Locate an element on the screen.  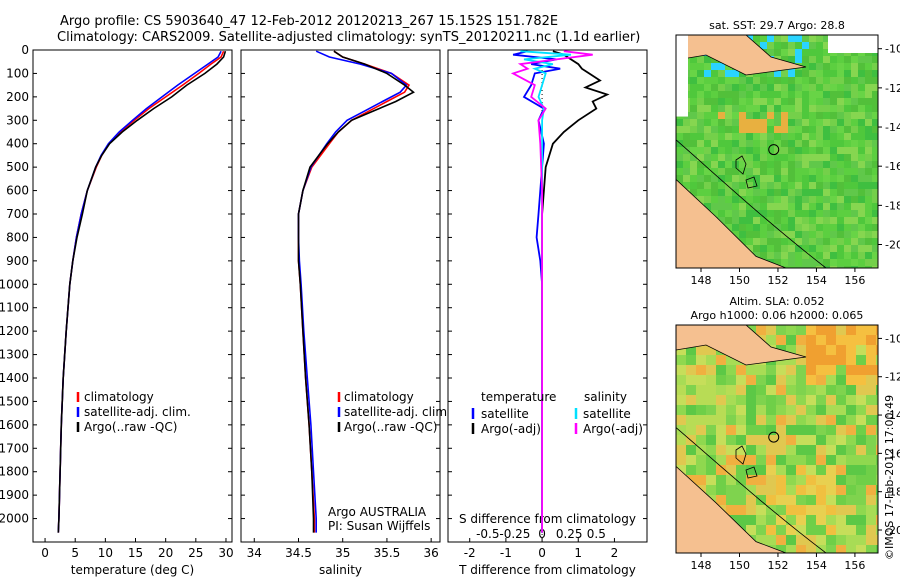
y-tick-label: 1300 is located at coordinates (14, 355).